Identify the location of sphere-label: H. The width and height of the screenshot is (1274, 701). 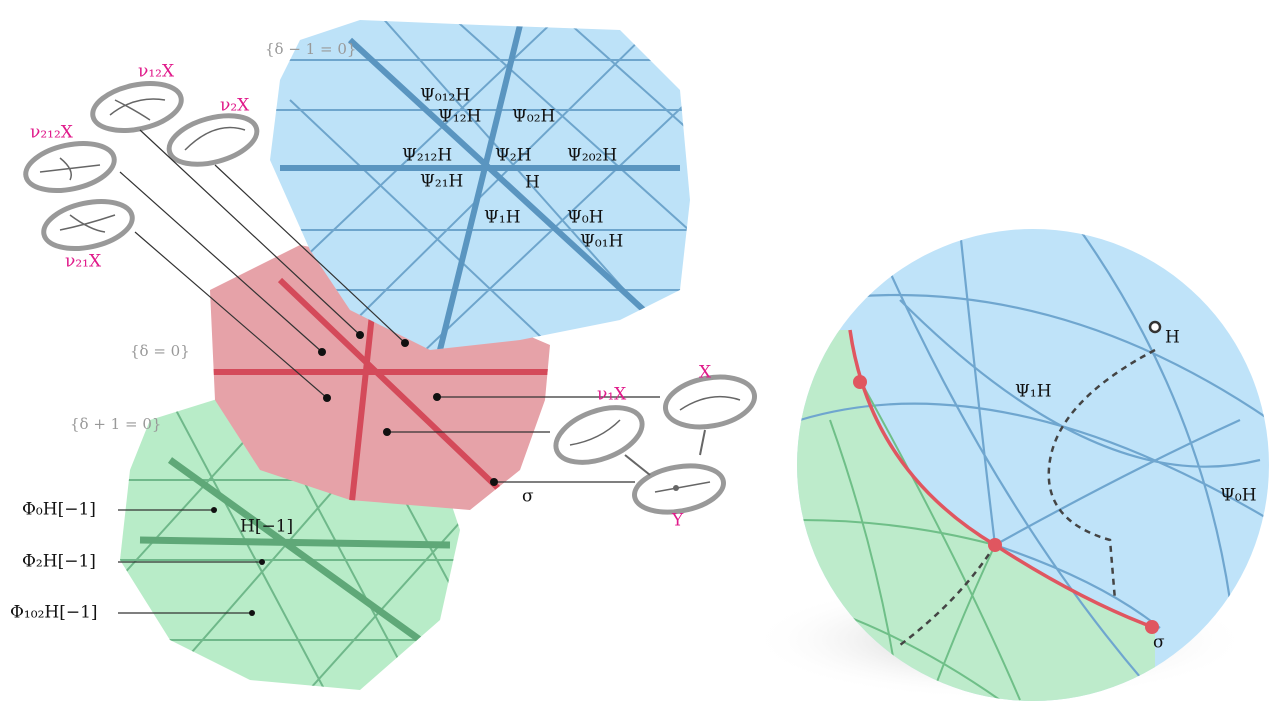
(1172, 338).